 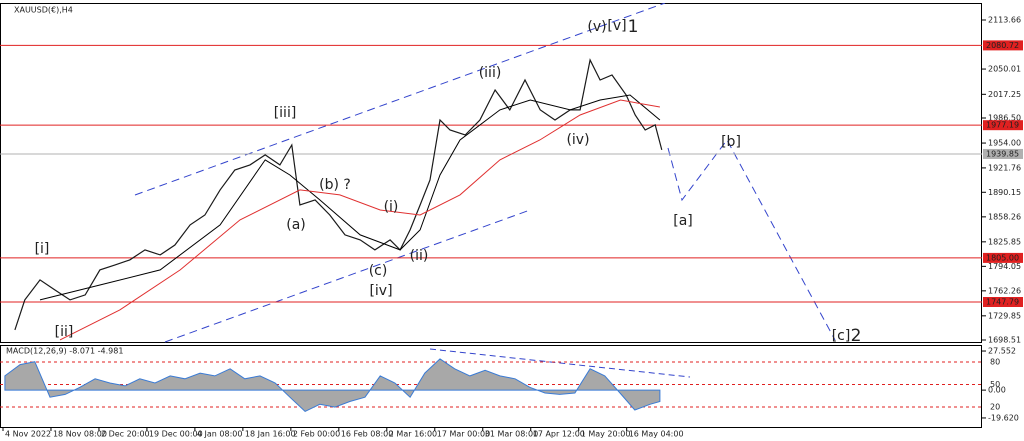 I want to click on macd-trendline, so click(x=560, y=363).